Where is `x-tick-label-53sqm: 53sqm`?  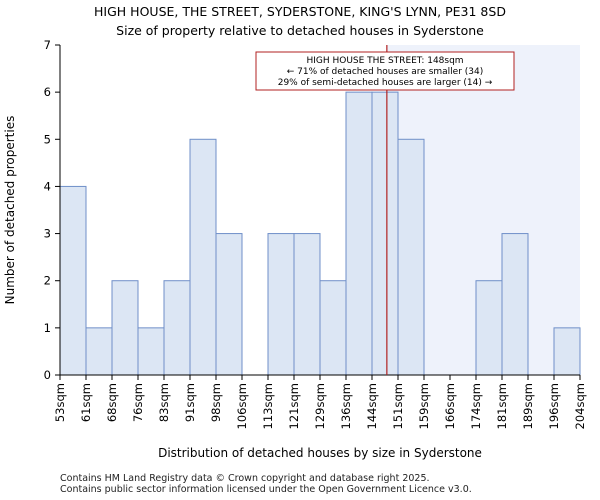 x-tick-label-53sqm: 53sqm is located at coordinates (60, 402).